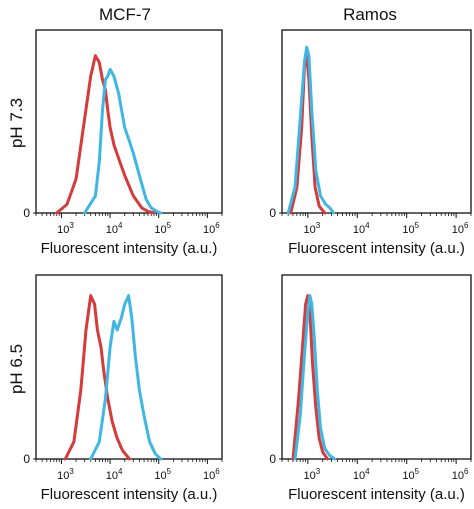 This screenshot has width=474, height=509. I want to click on row-label-ph73: pH 7.3, so click(16, 123).